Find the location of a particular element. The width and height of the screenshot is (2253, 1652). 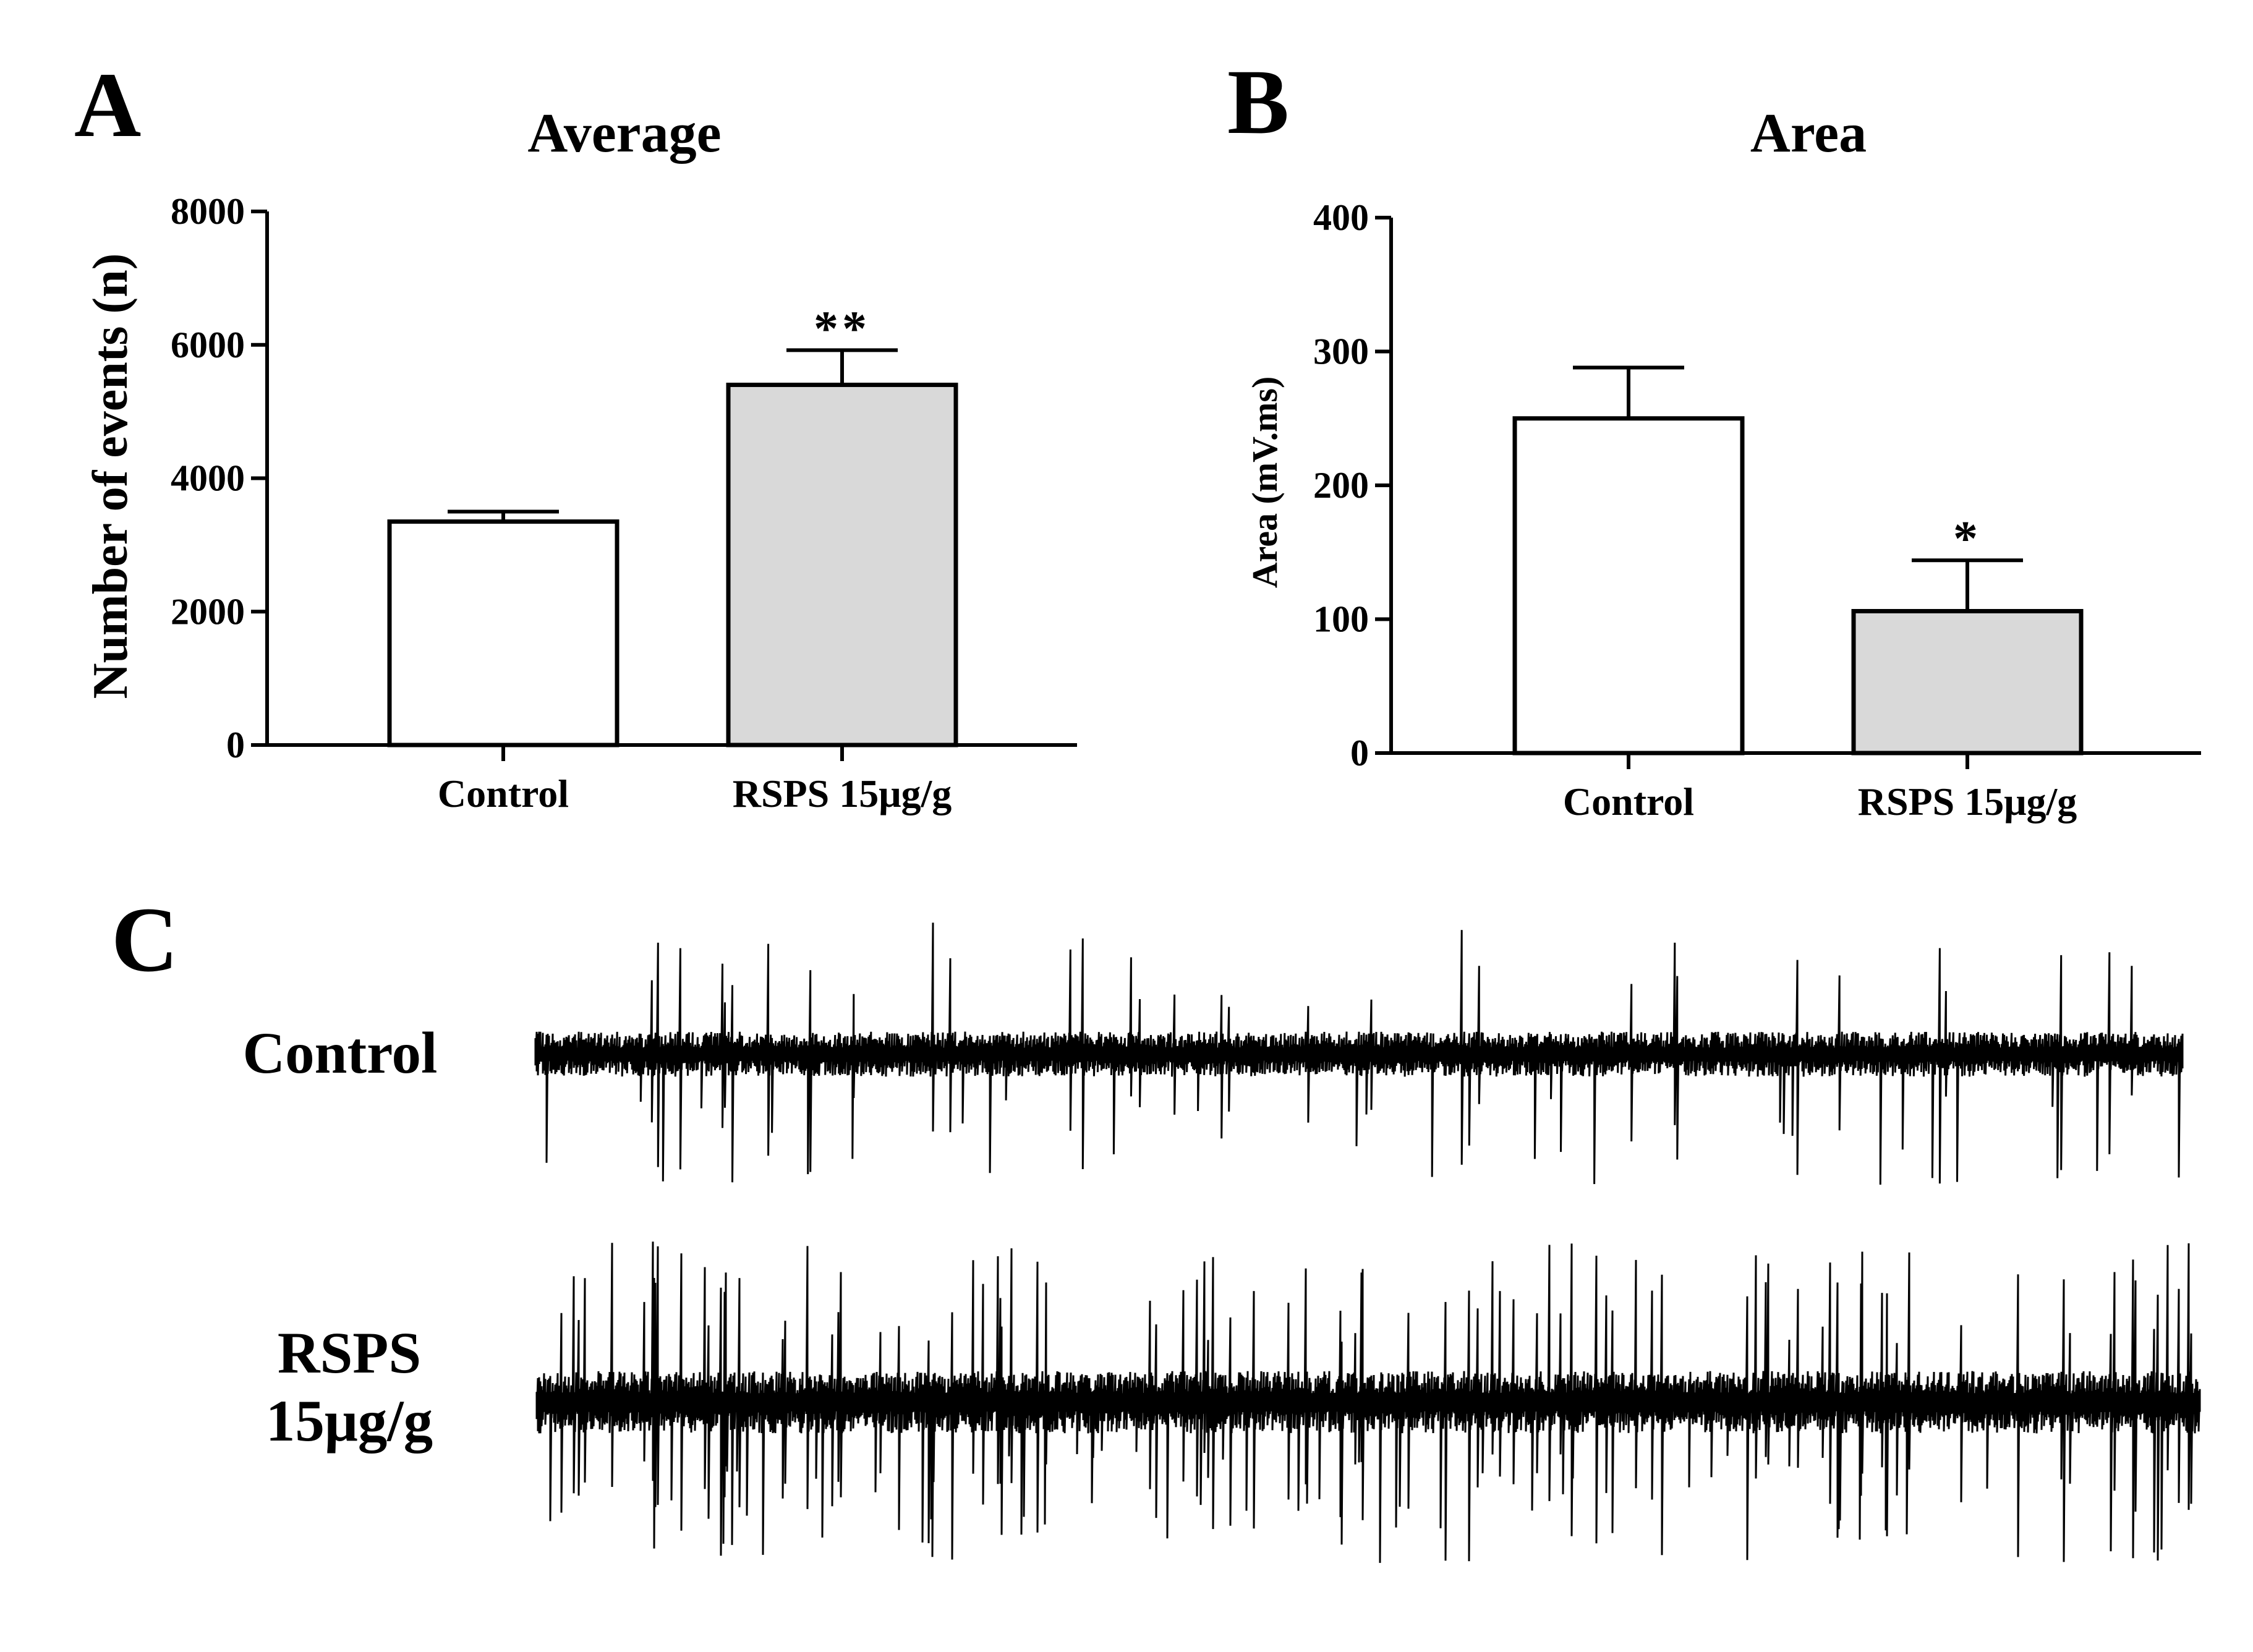

y-tick-label: 2000 is located at coordinates (208, 611).